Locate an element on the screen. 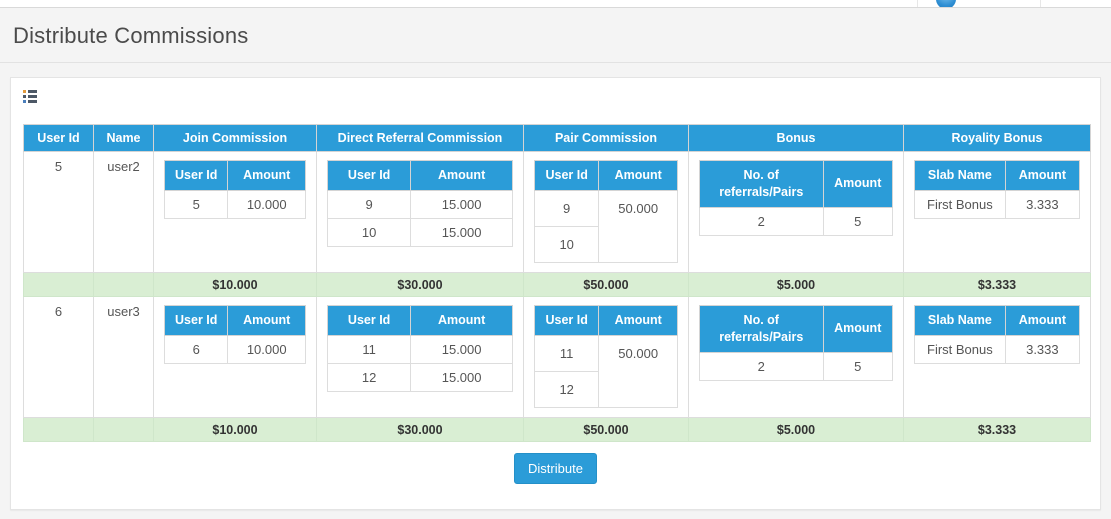 Image resolution: width=1111 pixels, height=519 pixels. col-header-pair-commission: Pair Commission is located at coordinates (606, 138).